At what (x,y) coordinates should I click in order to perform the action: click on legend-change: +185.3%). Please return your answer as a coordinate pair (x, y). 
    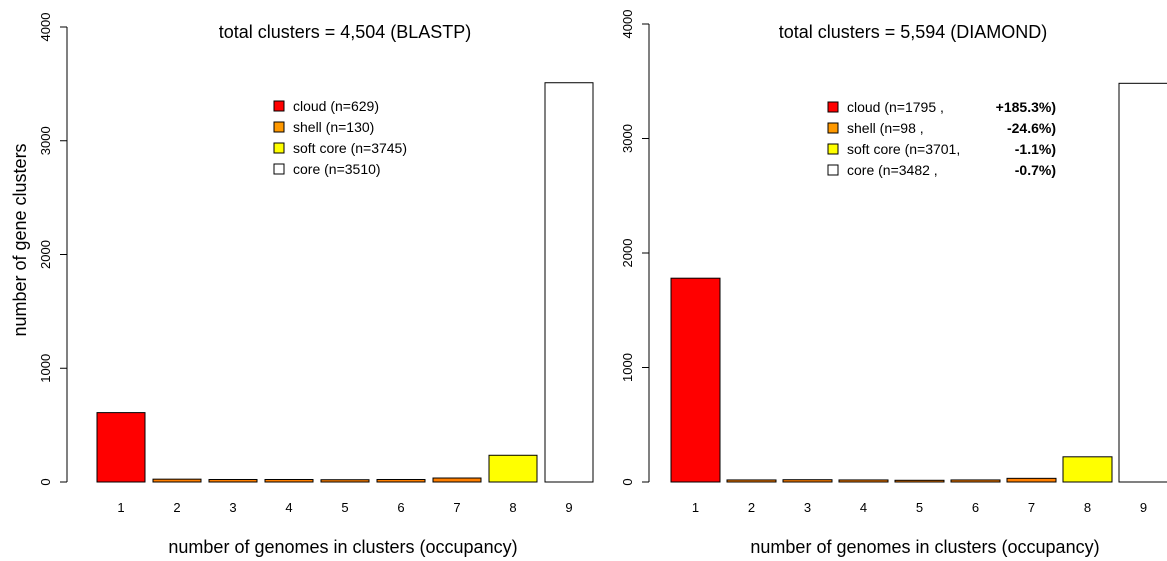
    Looking at the image, I should click on (1026, 107).